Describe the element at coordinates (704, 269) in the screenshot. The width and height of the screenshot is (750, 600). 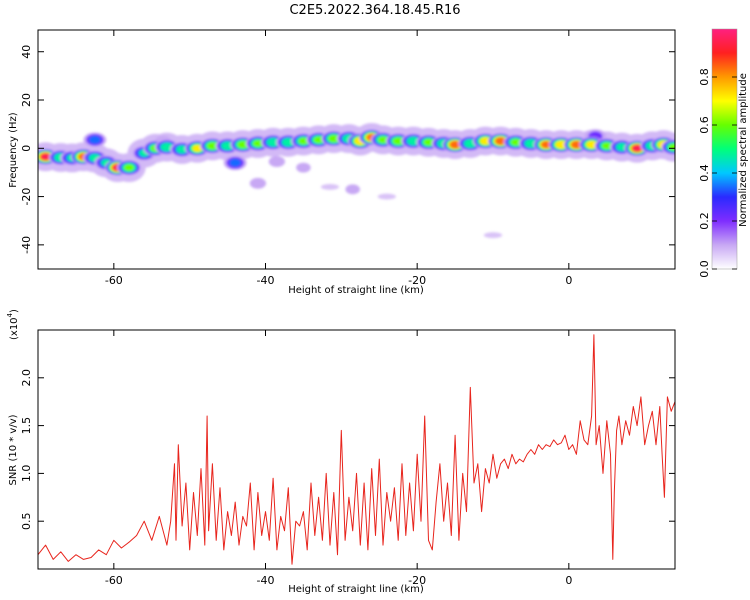
I see `colorbar-tick-label-0: 0.0` at that location.